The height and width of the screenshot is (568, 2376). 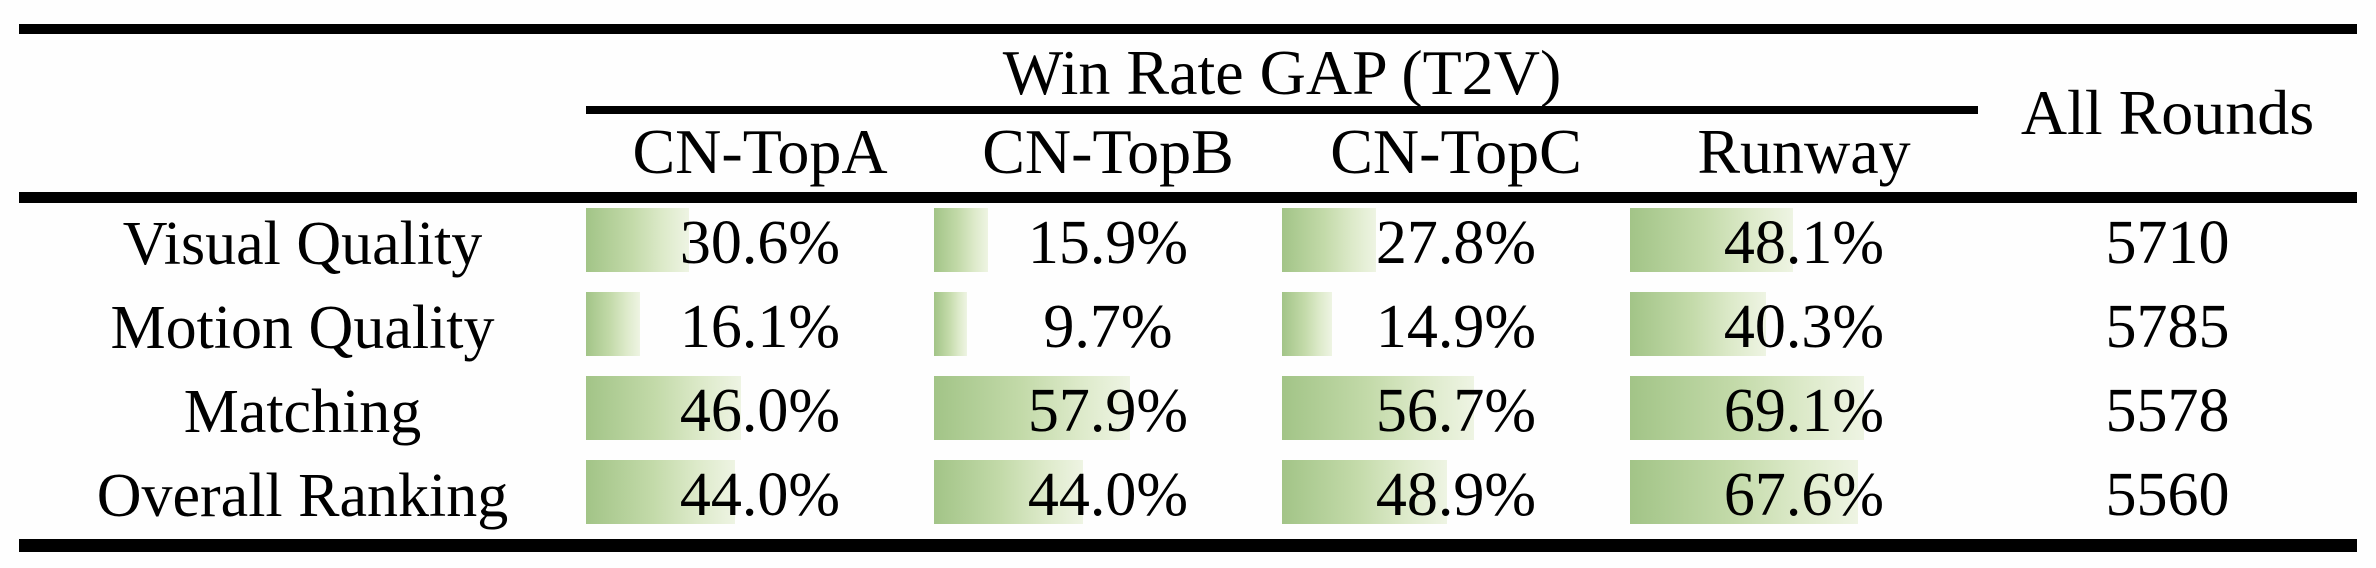 I want to click on percent-value: 56.7%, so click(x=1456, y=411).